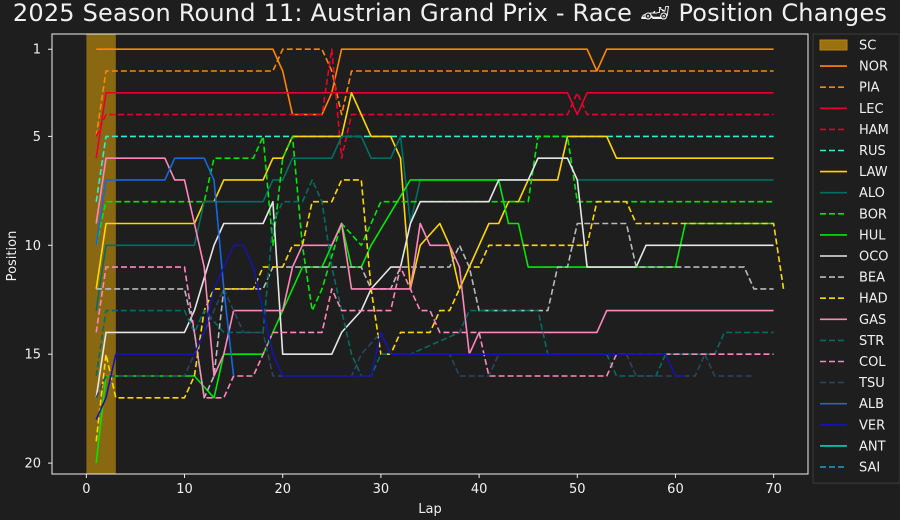 The height and width of the screenshot is (520, 900). I want to click on legend-label-col: COL, so click(872, 362).